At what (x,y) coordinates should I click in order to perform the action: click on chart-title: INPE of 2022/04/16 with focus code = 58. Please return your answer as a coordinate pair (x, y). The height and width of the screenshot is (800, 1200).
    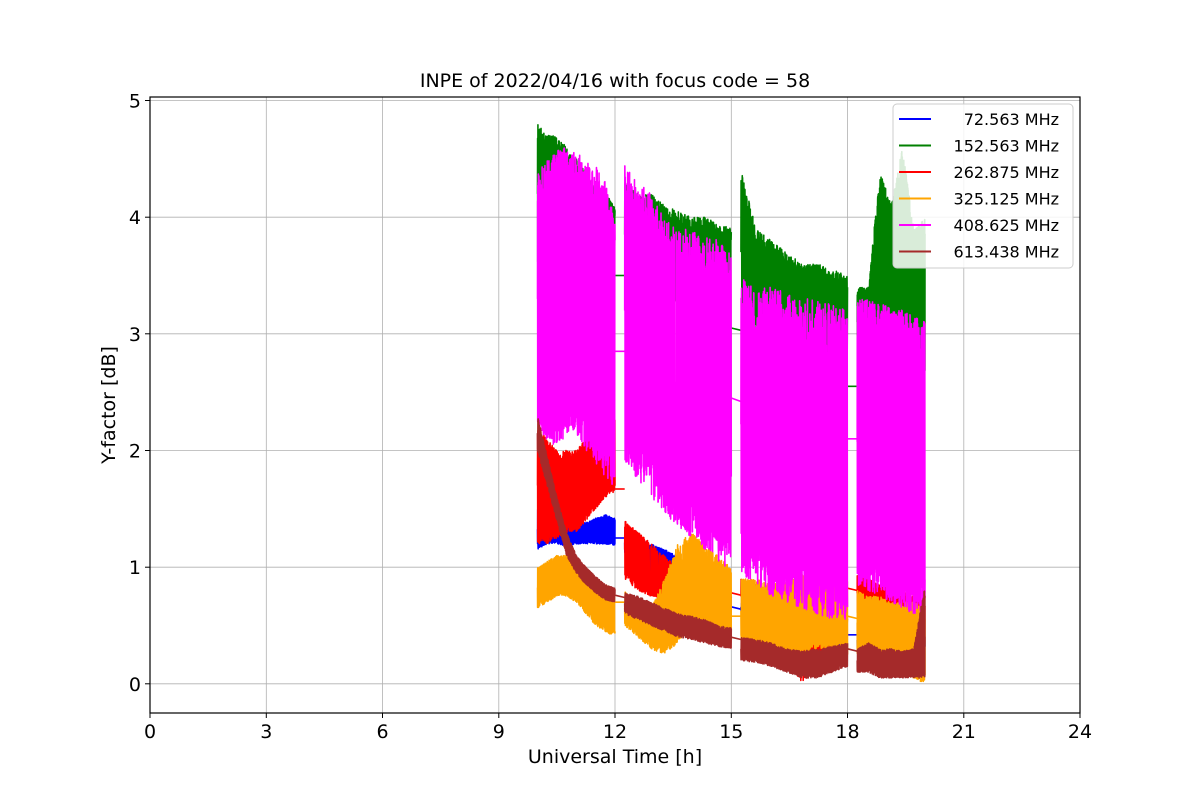
    Looking at the image, I should click on (615, 81).